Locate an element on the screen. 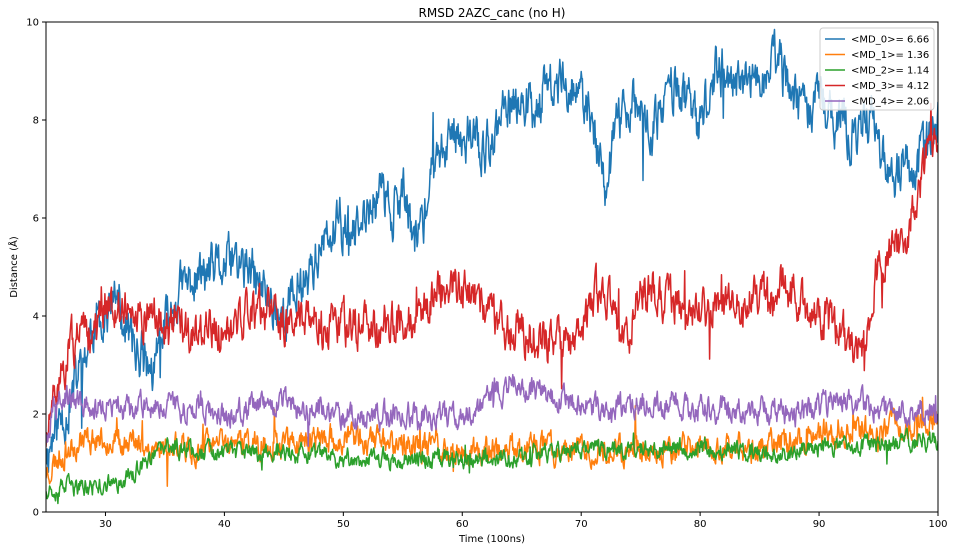  x-tick-label: 80 is located at coordinates (700, 524).